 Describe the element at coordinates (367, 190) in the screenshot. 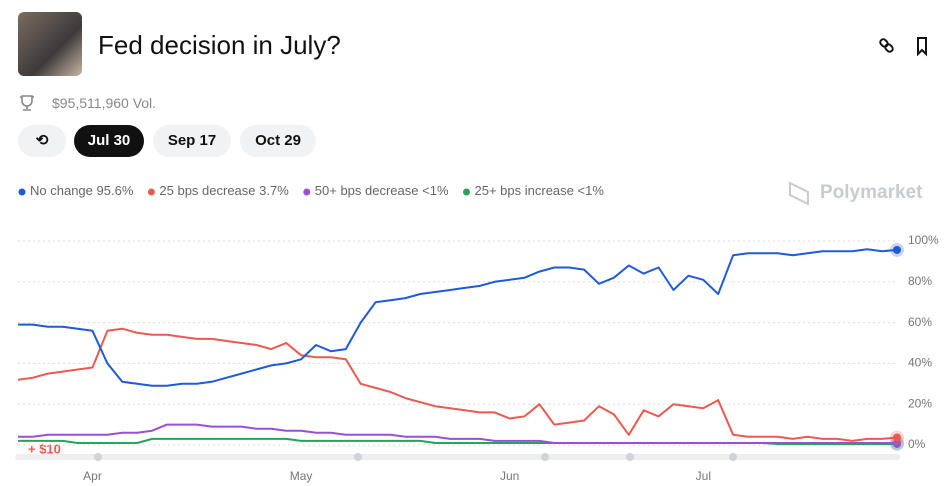

I see `legend-name: 50+ bps decrease` at that location.